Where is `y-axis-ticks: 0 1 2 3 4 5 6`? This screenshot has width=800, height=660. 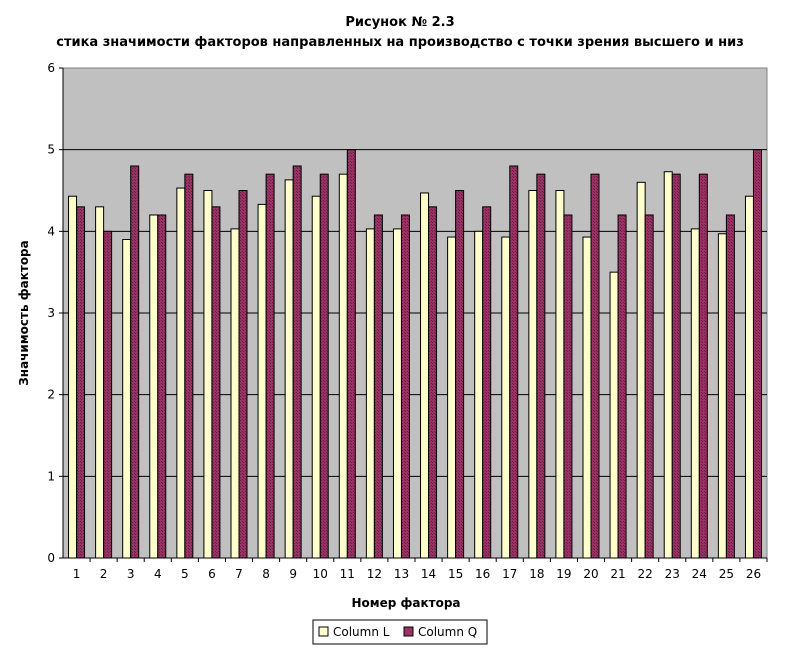
y-axis-ticks: 0 1 2 3 4 5 6 is located at coordinates (55, 313).